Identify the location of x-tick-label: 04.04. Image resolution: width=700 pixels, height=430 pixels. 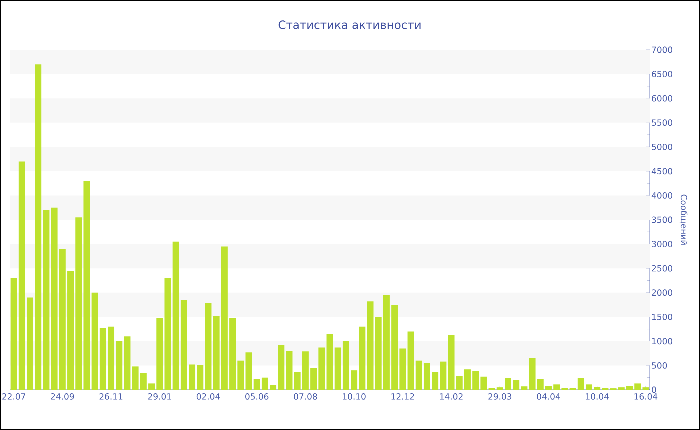
(548, 397).